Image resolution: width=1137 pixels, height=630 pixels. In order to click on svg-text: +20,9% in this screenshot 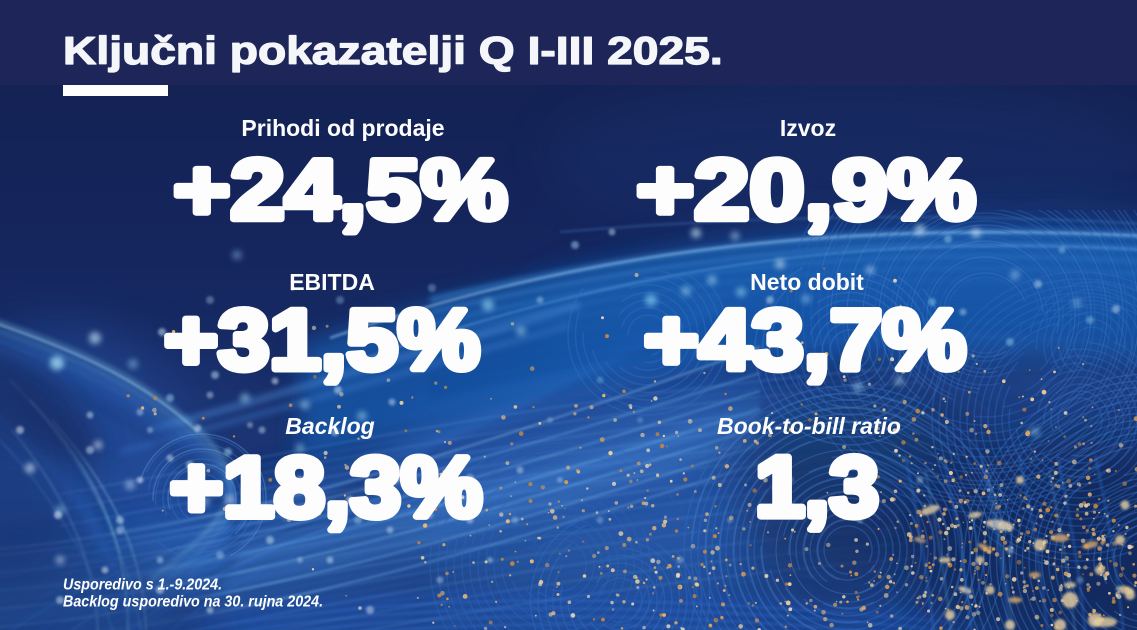, I will do `click(806, 190)`.